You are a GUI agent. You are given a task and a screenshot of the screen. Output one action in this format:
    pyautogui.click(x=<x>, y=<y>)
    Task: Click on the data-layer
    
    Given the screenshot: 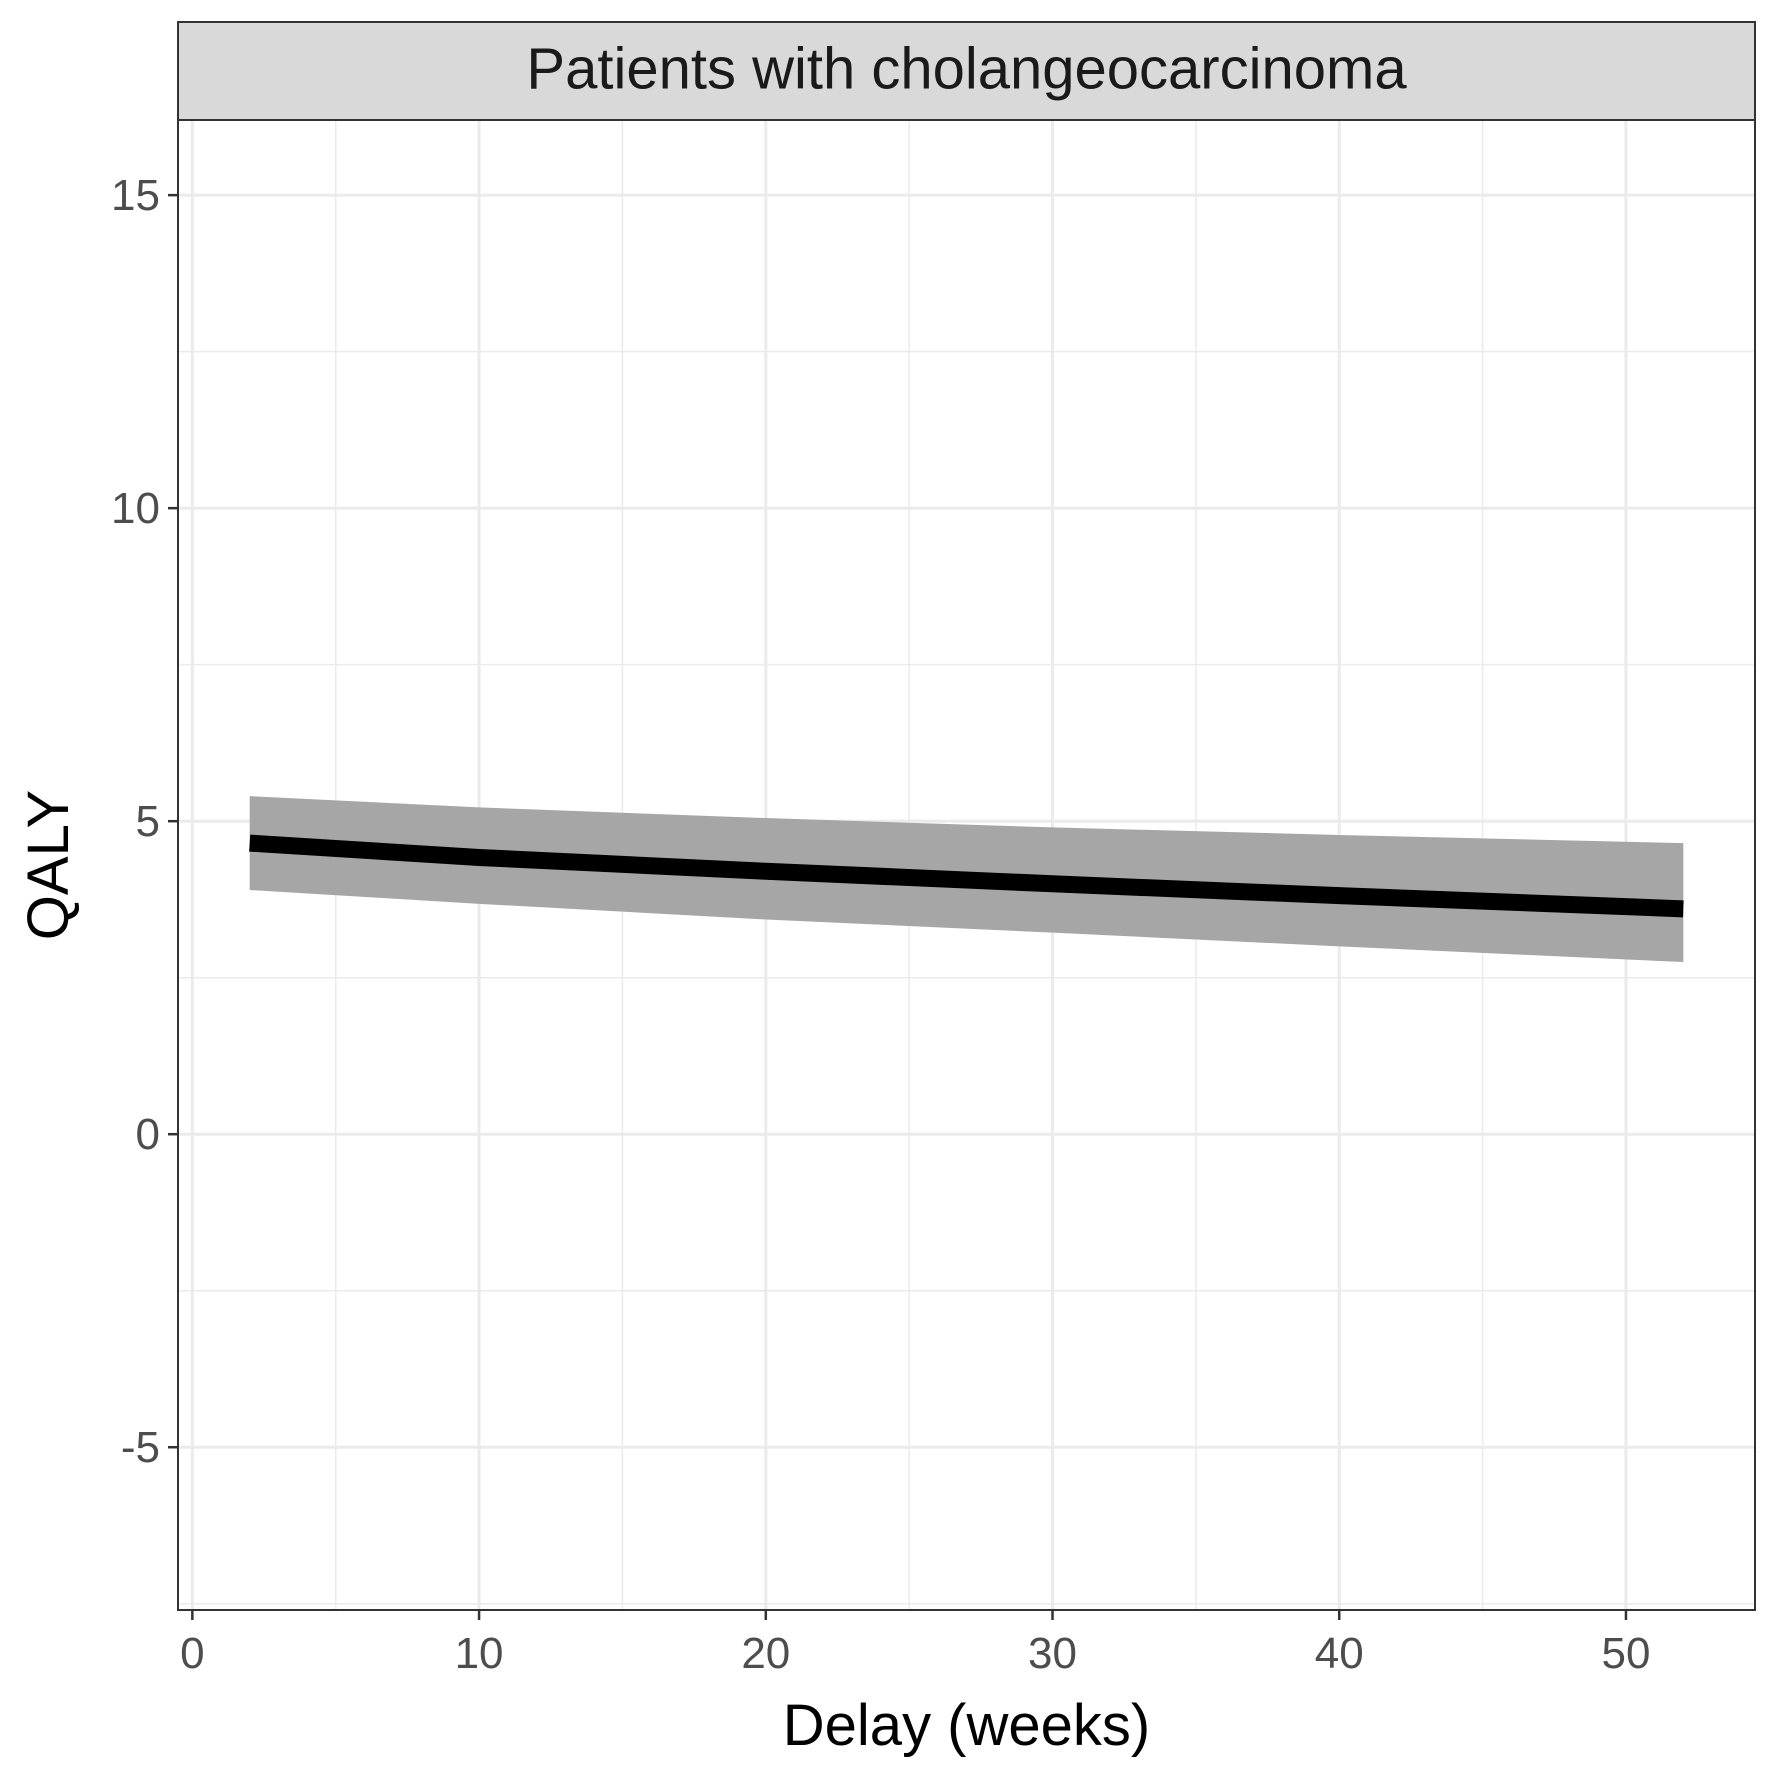 What is the action you would take?
    pyautogui.click(x=966, y=879)
    